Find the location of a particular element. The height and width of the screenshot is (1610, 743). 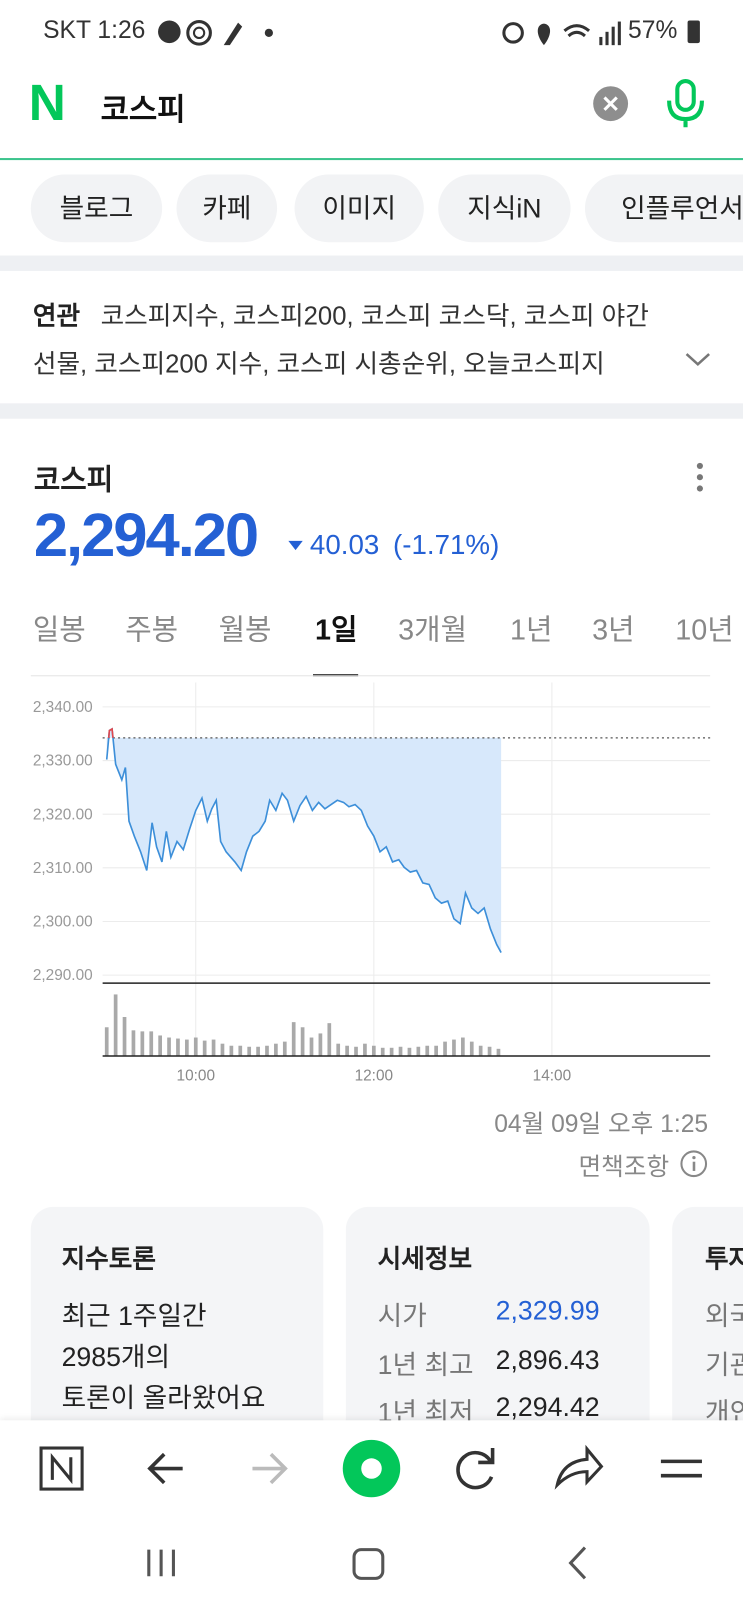

investor-label: 외국 is located at coordinates (724, 1316).